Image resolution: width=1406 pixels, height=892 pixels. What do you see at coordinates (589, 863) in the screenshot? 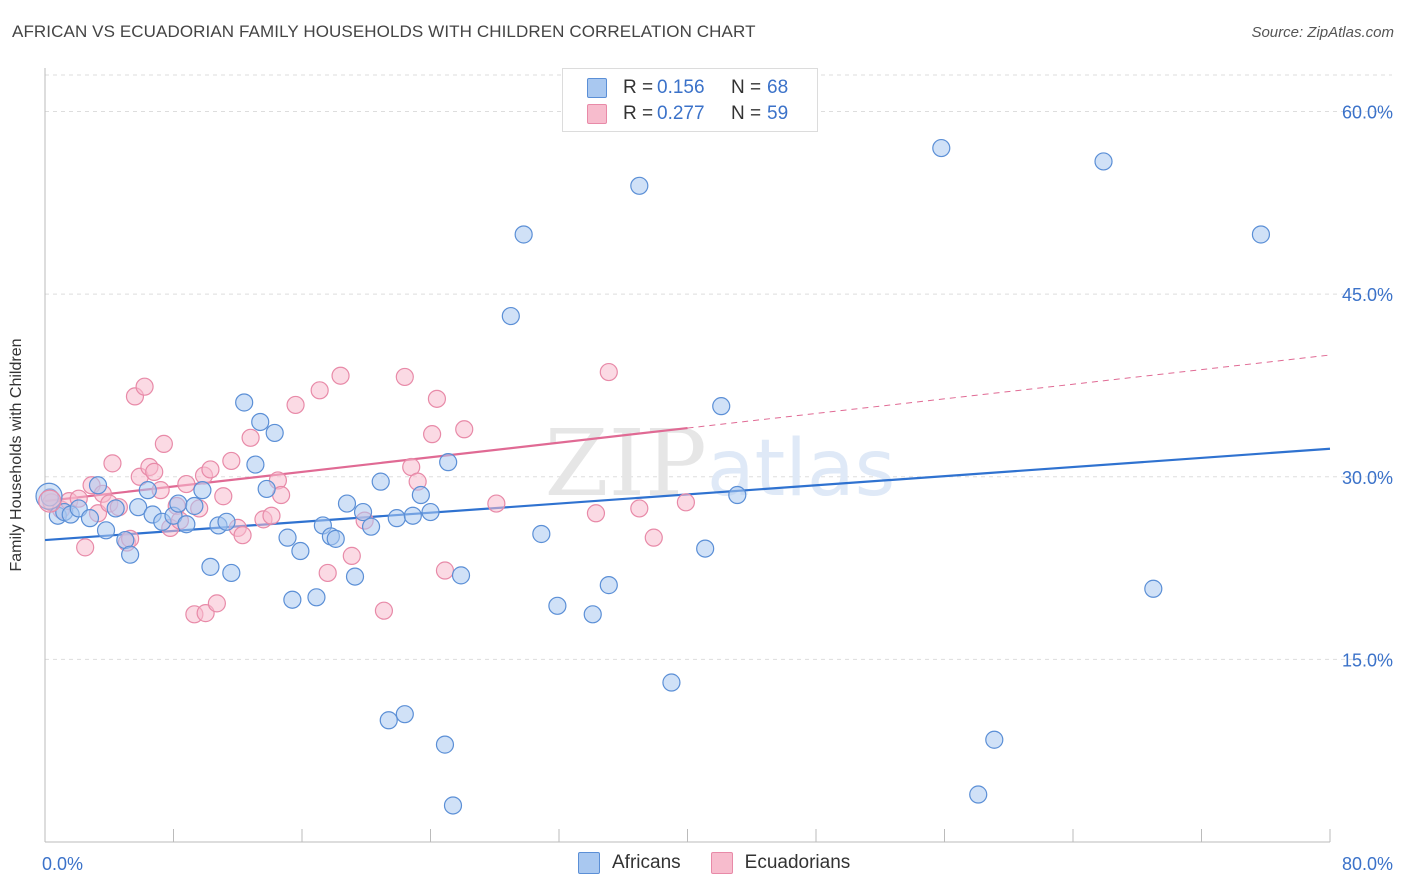
I see `africans-legend-swatch` at bounding box center [589, 863].